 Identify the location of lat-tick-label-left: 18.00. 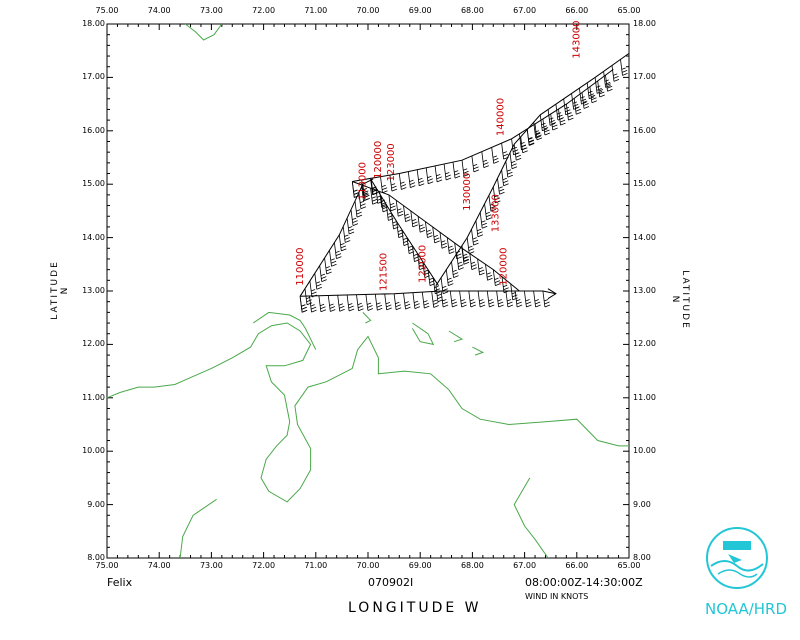
(93, 23).